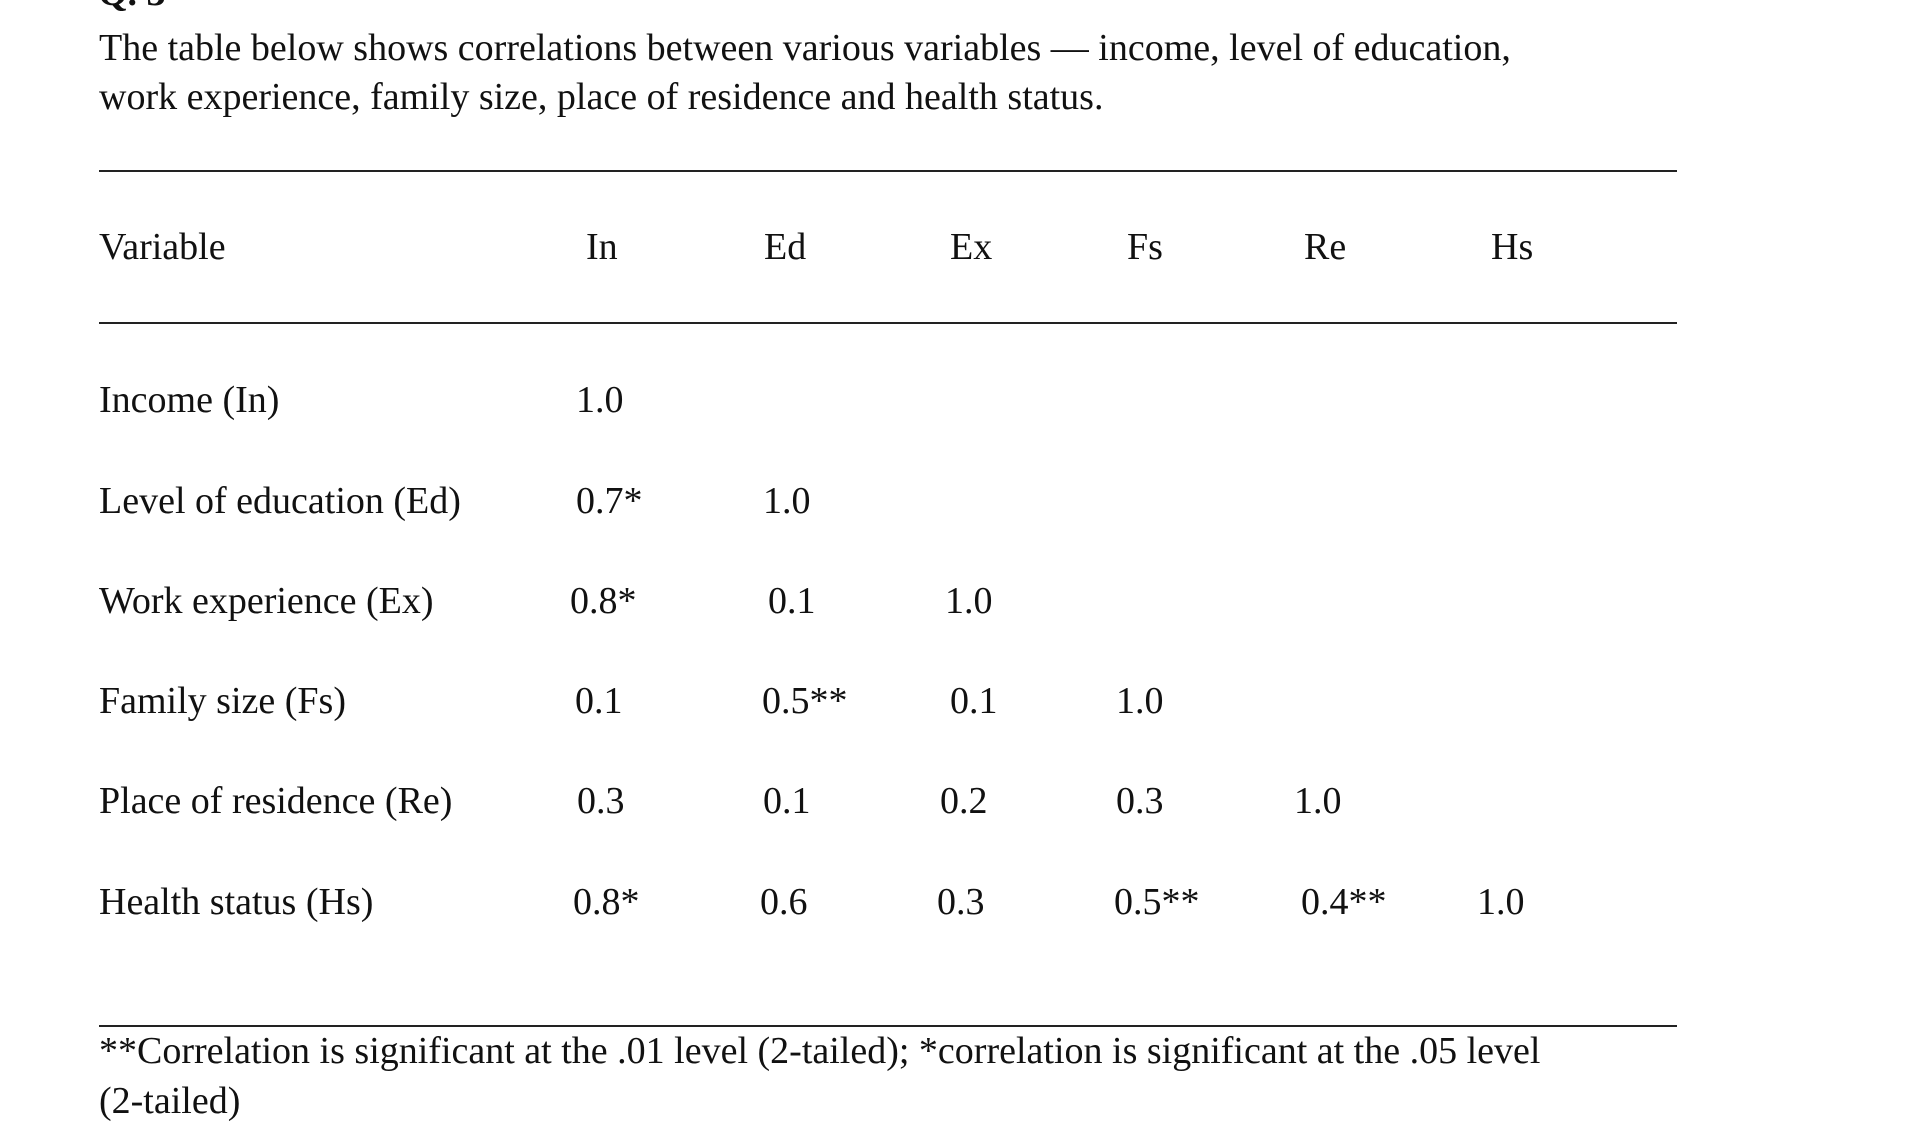 The width and height of the screenshot is (1924, 1126). Describe the element at coordinates (600, 400) in the screenshot. I see `cell-in-in: 1.0` at that location.